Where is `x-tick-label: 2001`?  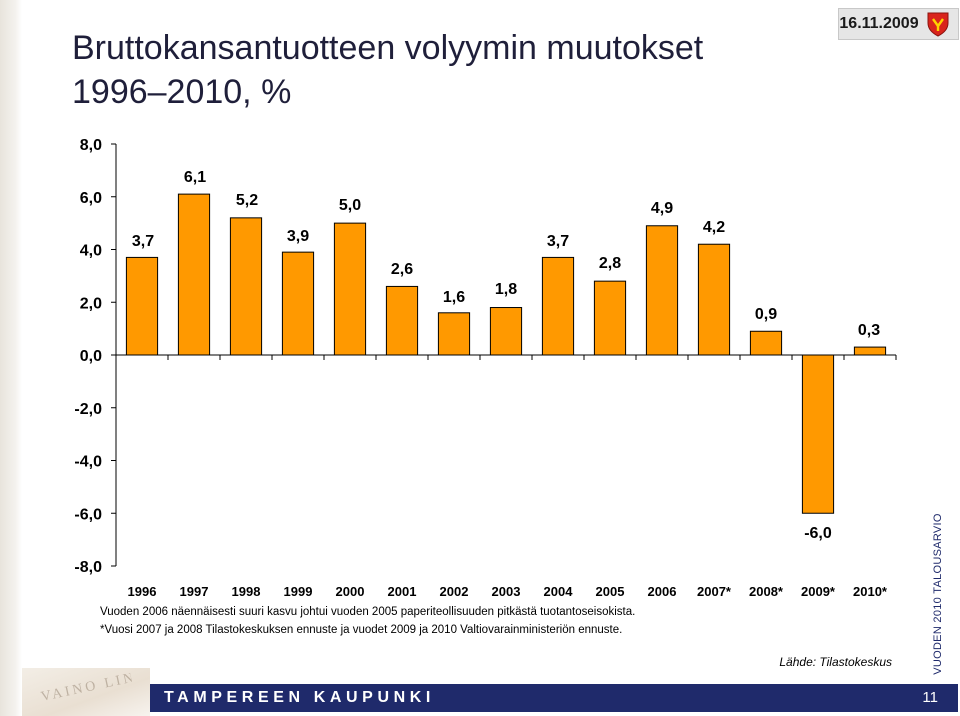 x-tick-label: 2001 is located at coordinates (402, 591).